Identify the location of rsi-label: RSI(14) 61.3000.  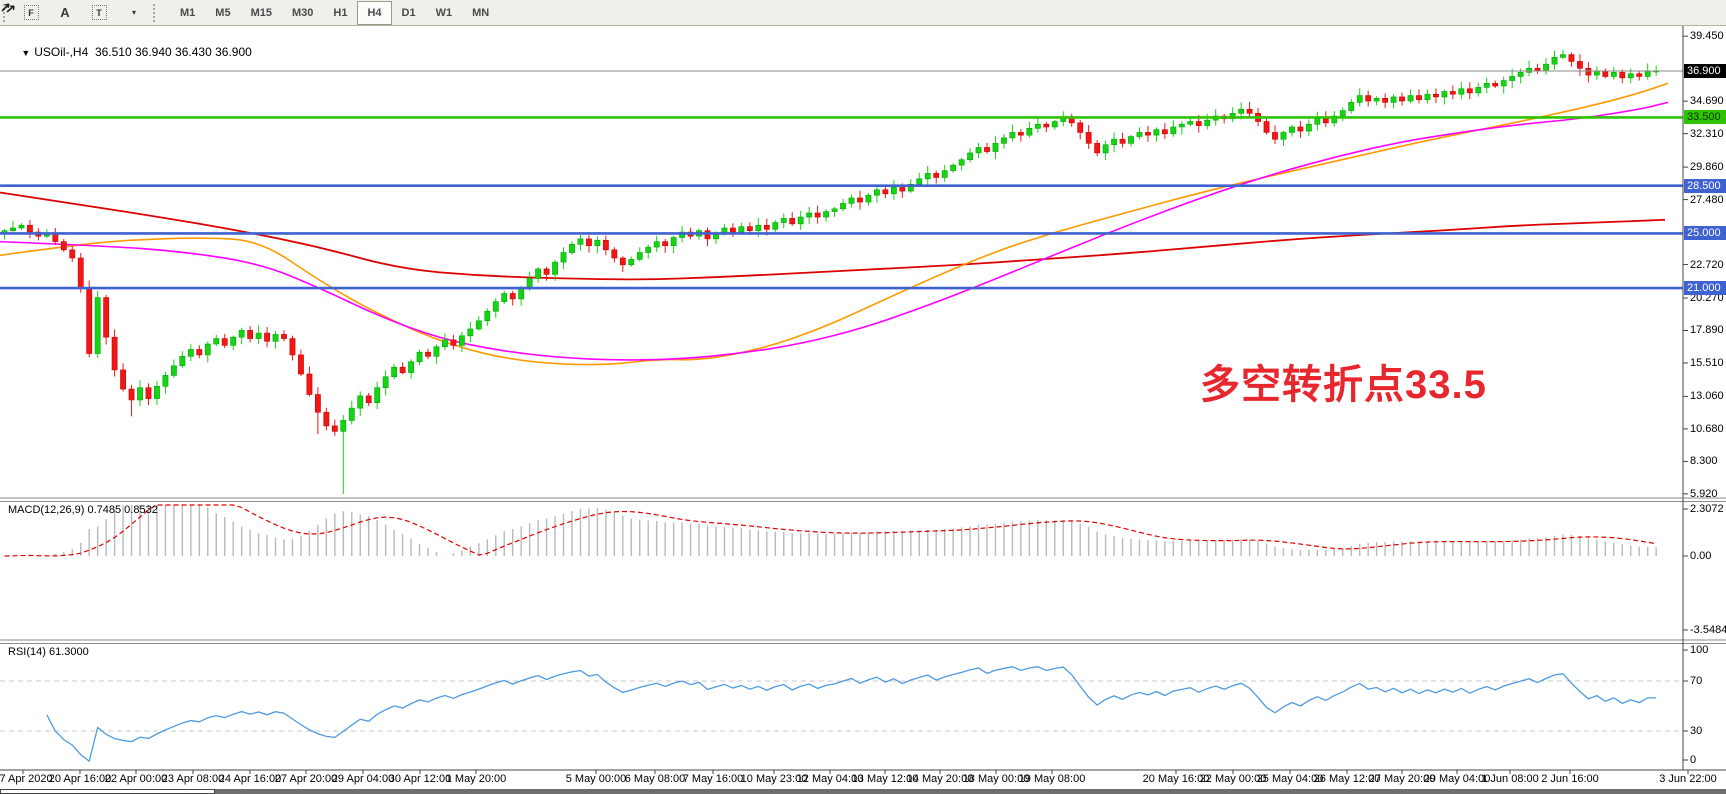
(48, 652).